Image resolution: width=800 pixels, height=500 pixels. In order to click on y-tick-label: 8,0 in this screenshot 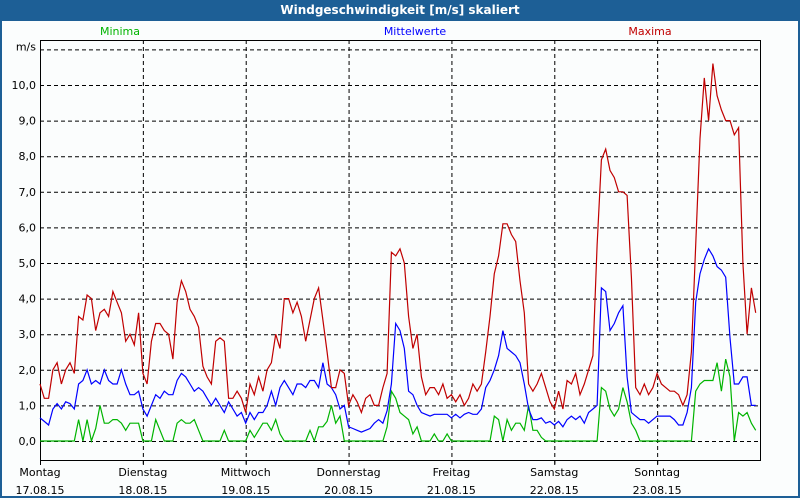, I will do `click(28, 156)`.